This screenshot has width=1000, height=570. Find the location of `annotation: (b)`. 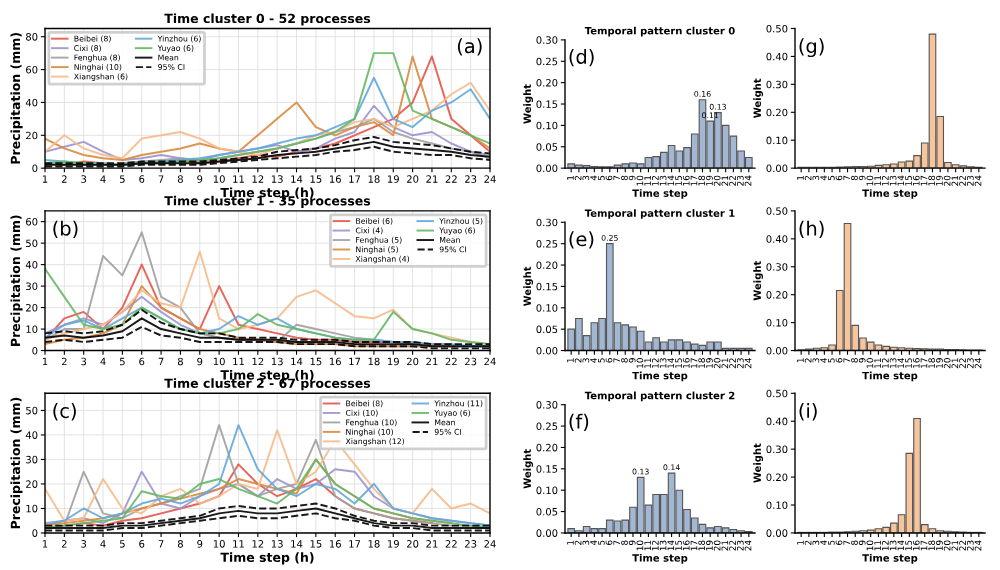

annotation: (b) is located at coordinates (65, 229).